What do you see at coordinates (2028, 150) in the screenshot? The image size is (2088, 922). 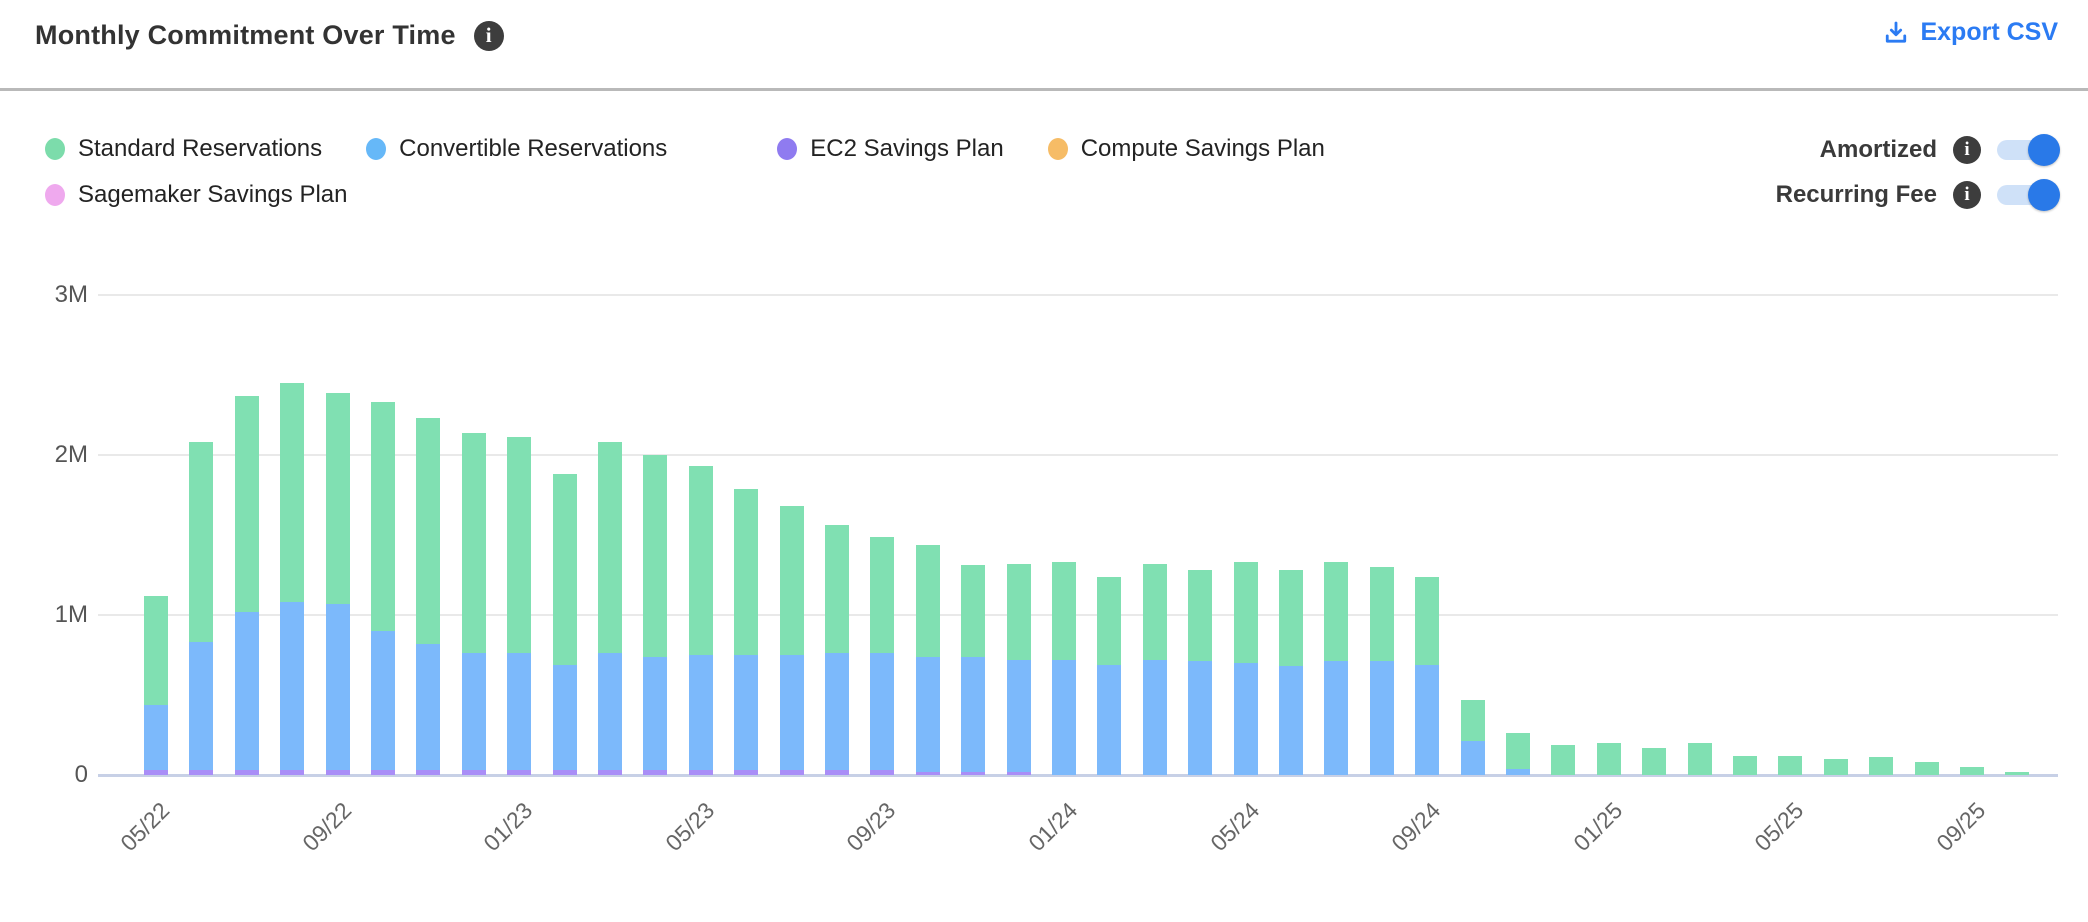 I see `amortized-toggle` at bounding box center [2028, 150].